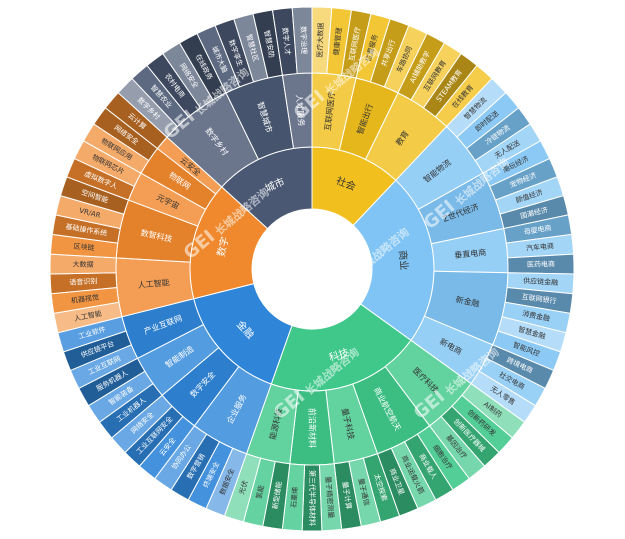  I want to click on ring3-label: 医药电商, so click(541, 264).